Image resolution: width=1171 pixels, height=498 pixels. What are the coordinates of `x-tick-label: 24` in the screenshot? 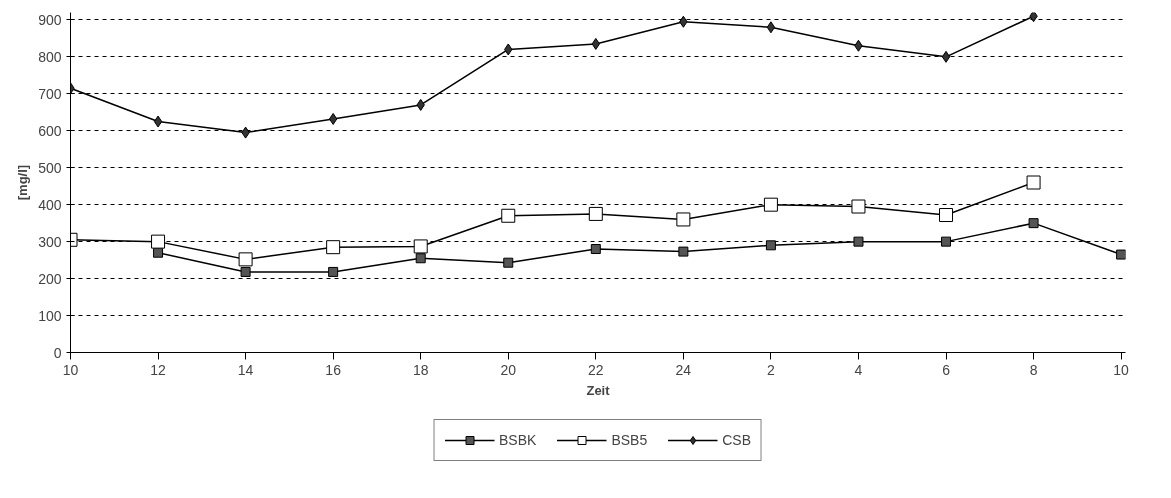 It's located at (683, 369).